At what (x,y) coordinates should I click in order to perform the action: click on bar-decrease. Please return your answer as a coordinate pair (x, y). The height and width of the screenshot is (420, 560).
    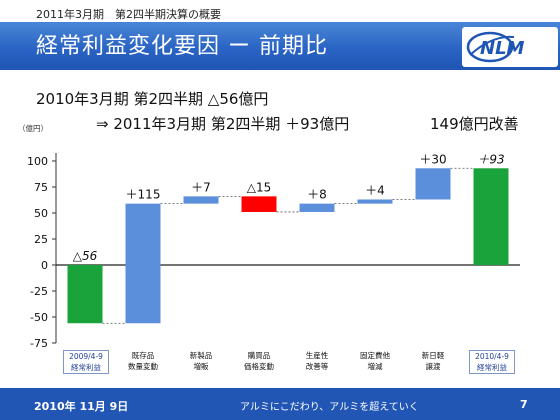
    Looking at the image, I should click on (259, 204).